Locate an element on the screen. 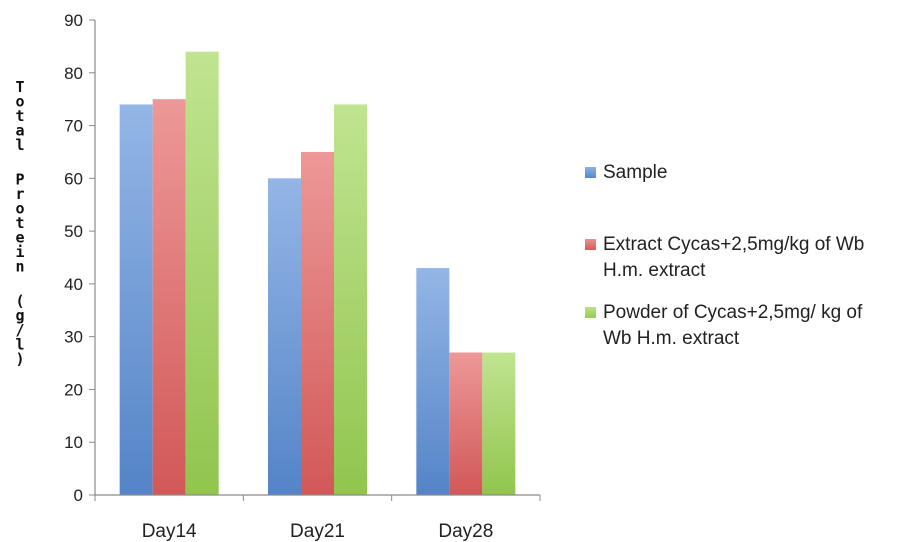 The height and width of the screenshot is (542, 897). y-tick-label: 60 is located at coordinates (73, 178).